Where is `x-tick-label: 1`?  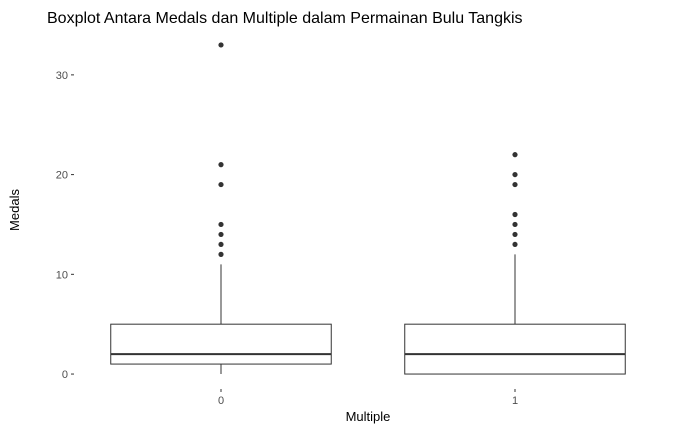
x-tick-label: 1 is located at coordinates (515, 401).